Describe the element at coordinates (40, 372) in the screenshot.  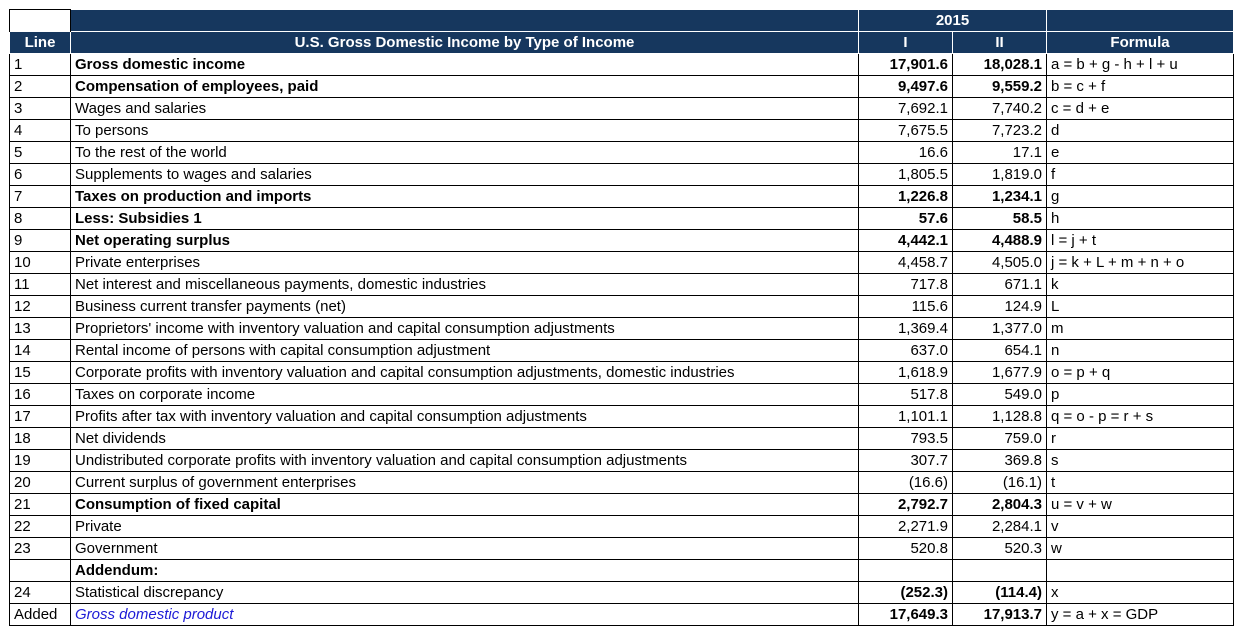
I see `line-number-cell: 15` at that location.